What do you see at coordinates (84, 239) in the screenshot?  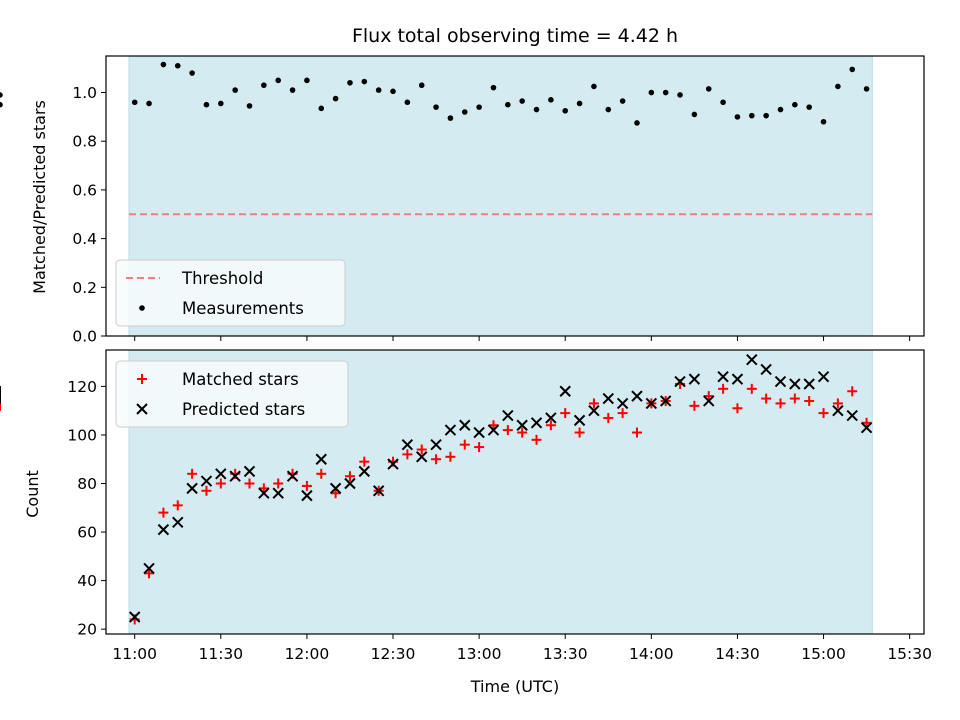 I see `top-y-tick-label: 0.4` at bounding box center [84, 239].